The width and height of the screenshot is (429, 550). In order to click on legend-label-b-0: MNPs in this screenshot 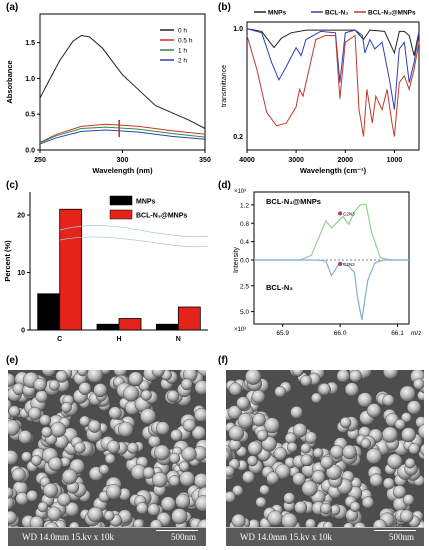, I will do `click(277, 13)`.